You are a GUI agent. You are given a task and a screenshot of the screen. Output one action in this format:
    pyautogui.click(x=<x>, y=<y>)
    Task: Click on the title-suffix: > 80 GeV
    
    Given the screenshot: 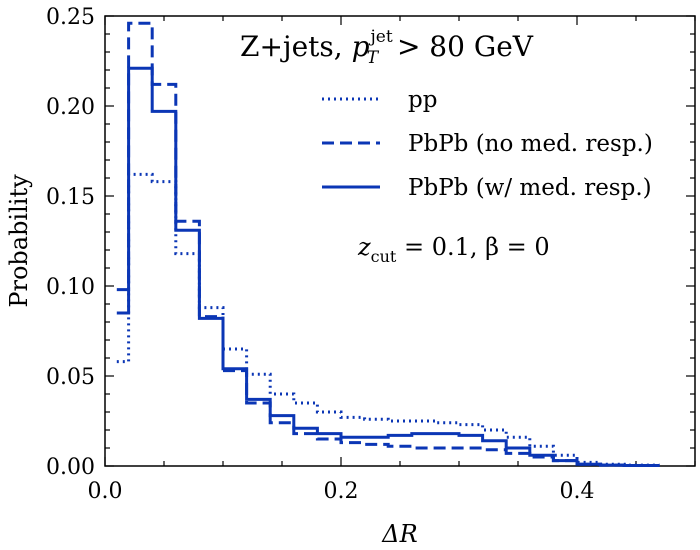 What is the action you would take?
    pyautogui.click(x=461, y=46)
    